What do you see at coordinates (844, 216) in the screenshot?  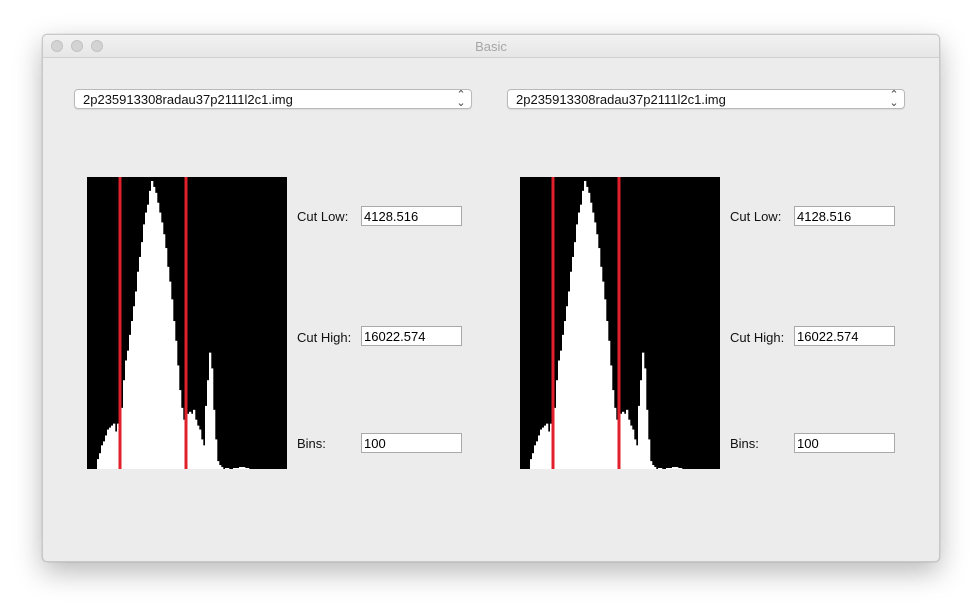 I see `cut-low-input-right: 4128.516` at bounding box center [844, 216].